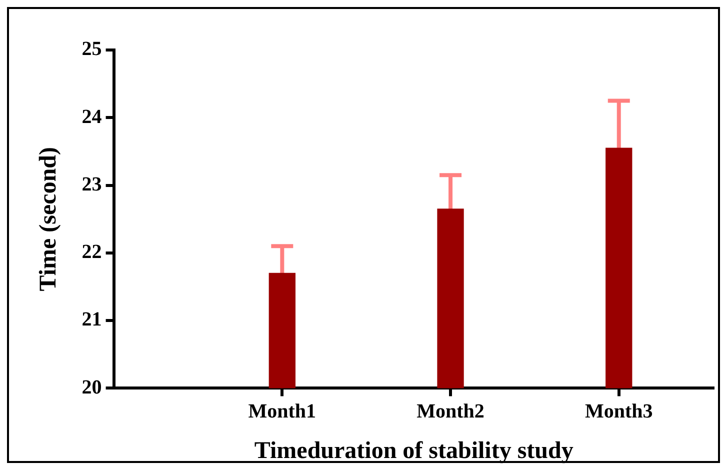  I want to click on y-axis-title: Time (second), so click(49, 219).